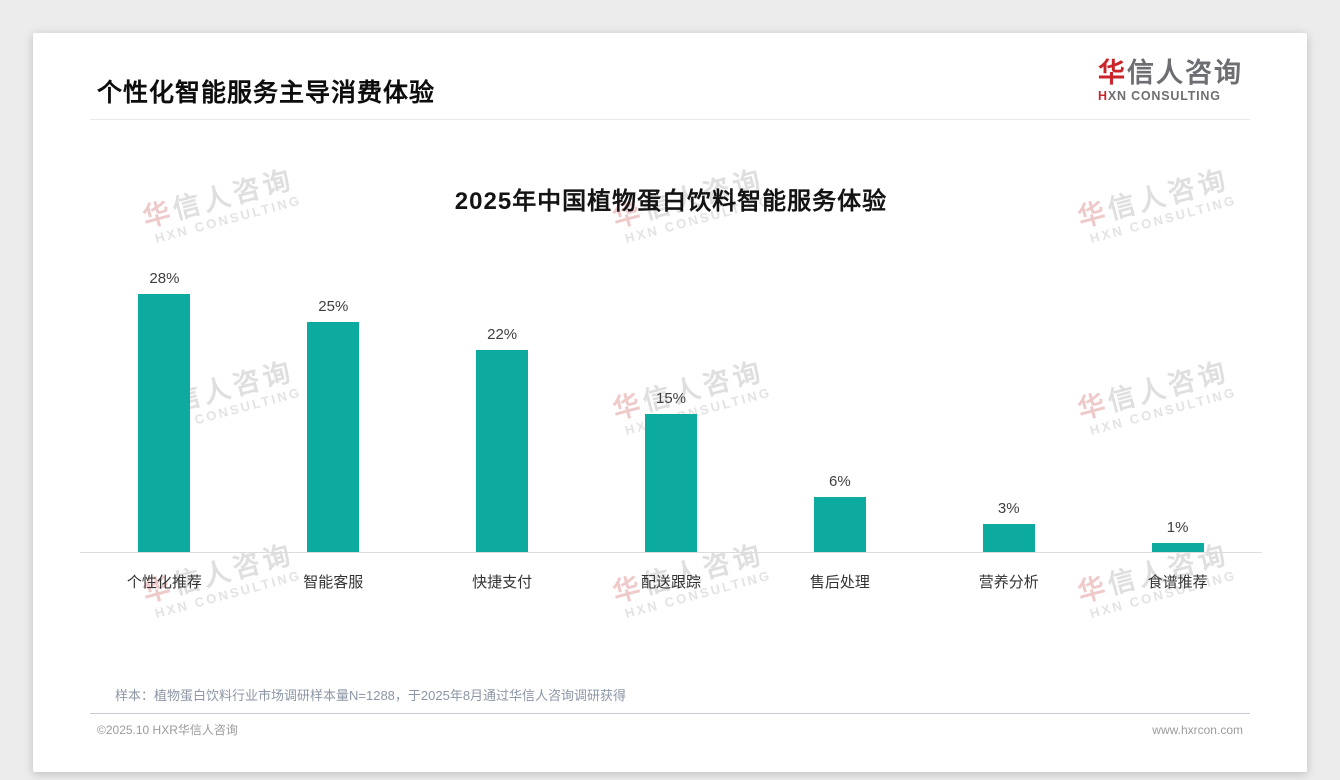 This screenshot has width=1340, height=780. I want to click on bar-column: 25%, so click(333, 425).